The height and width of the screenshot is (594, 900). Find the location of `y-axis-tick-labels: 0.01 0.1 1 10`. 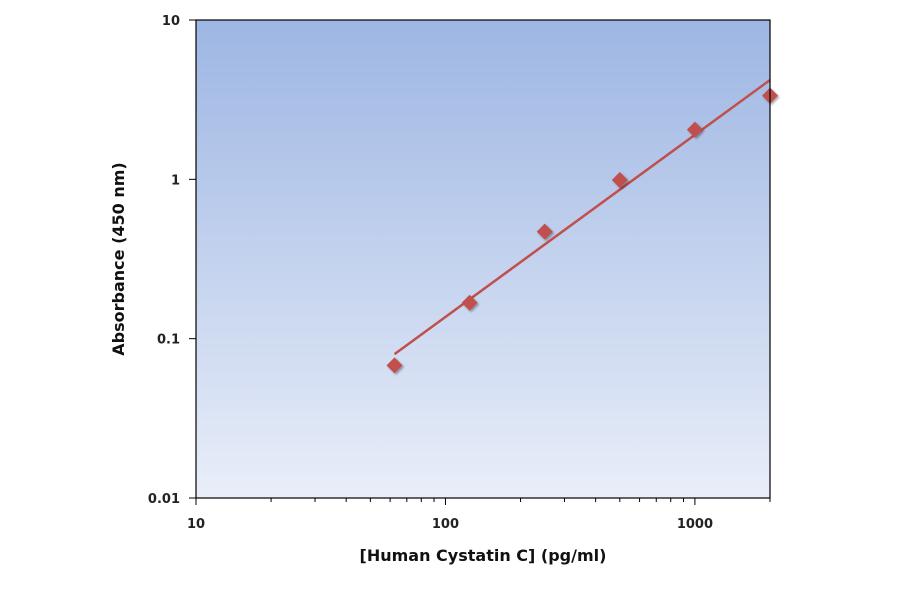

y-axis-tick-labels: 0.01 0.1 1 10 is located at coordinates (164, 260).